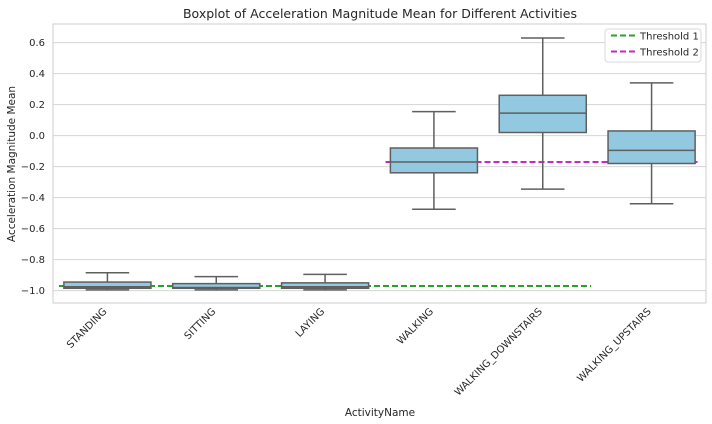 The height and width of the screenshot is (424, 712). I want to click on y-tick-labels: 0.6 0.4 0.2 0.0 −0.2 −0.4 −0.6 −0.8 −1.0, so click(33, 167).